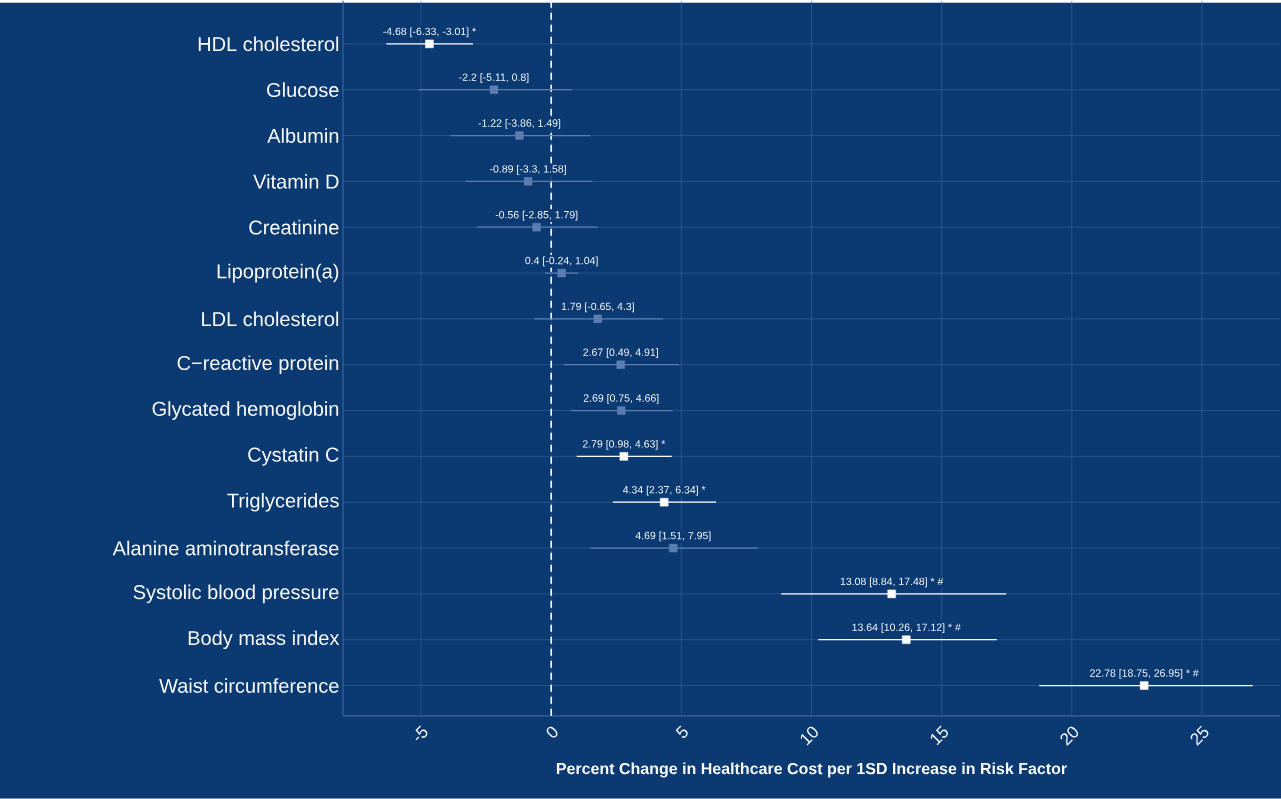 This screenshot has width=1281, height=799. What do you see at coordinates (294, 227) in the screenshot?
I see `y-tick-label: Creatinine` at bounding box center [294, 227].